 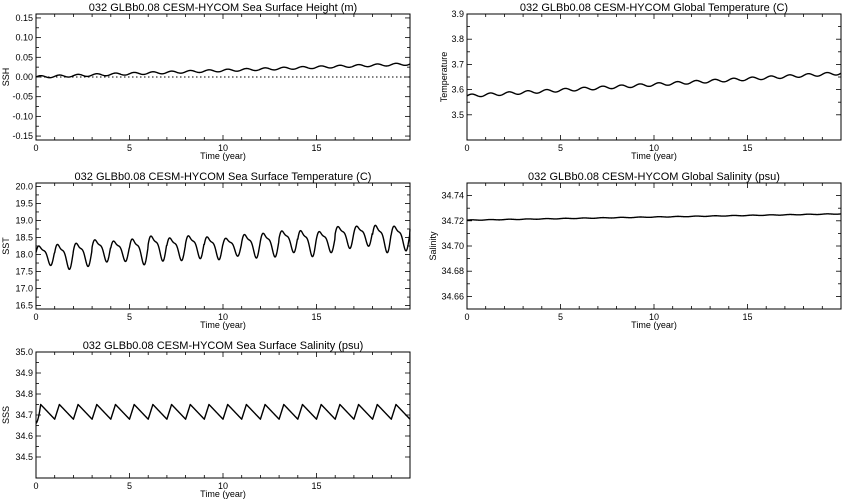 I want to click on y-tick-label: 34.6, so click(x=24, y=436).